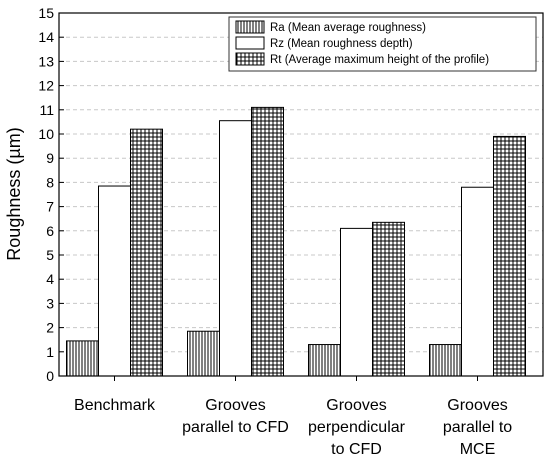 The width and height of the screenshot is (550, 464). What do you see at coordinates (348, 28) in the screenshot?
I see `legend-label-ra: Ra (Mean average roughness)` at bounding box center [348, 28].